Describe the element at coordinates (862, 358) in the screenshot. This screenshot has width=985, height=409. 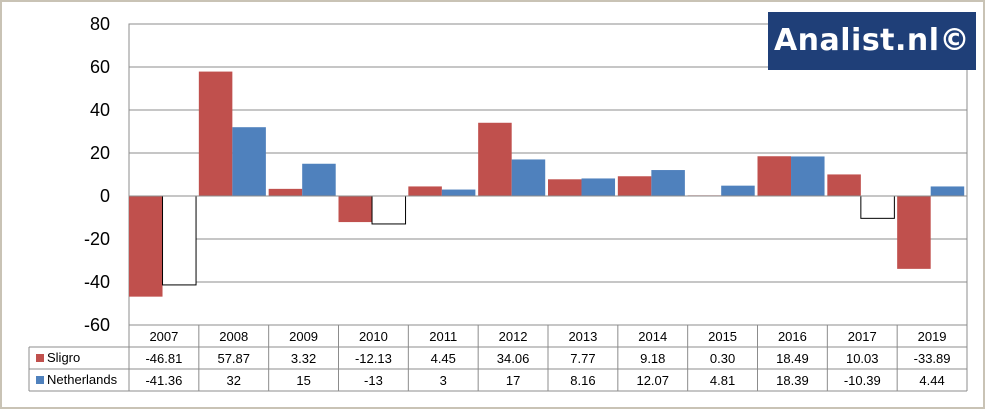
I see `data-label-sligro: 10.03` at that location.